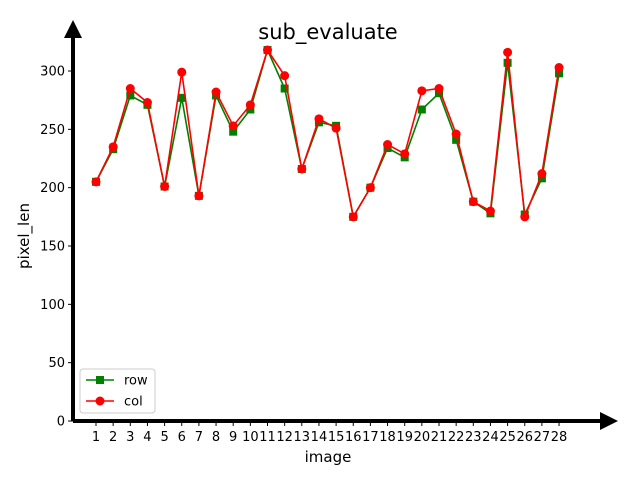 This screenshot has width=640, height=480. What do you see at coordinates (182, 437) in the screenshot?
I see `x-tick-label: 6` at bounding box center [182, 437].